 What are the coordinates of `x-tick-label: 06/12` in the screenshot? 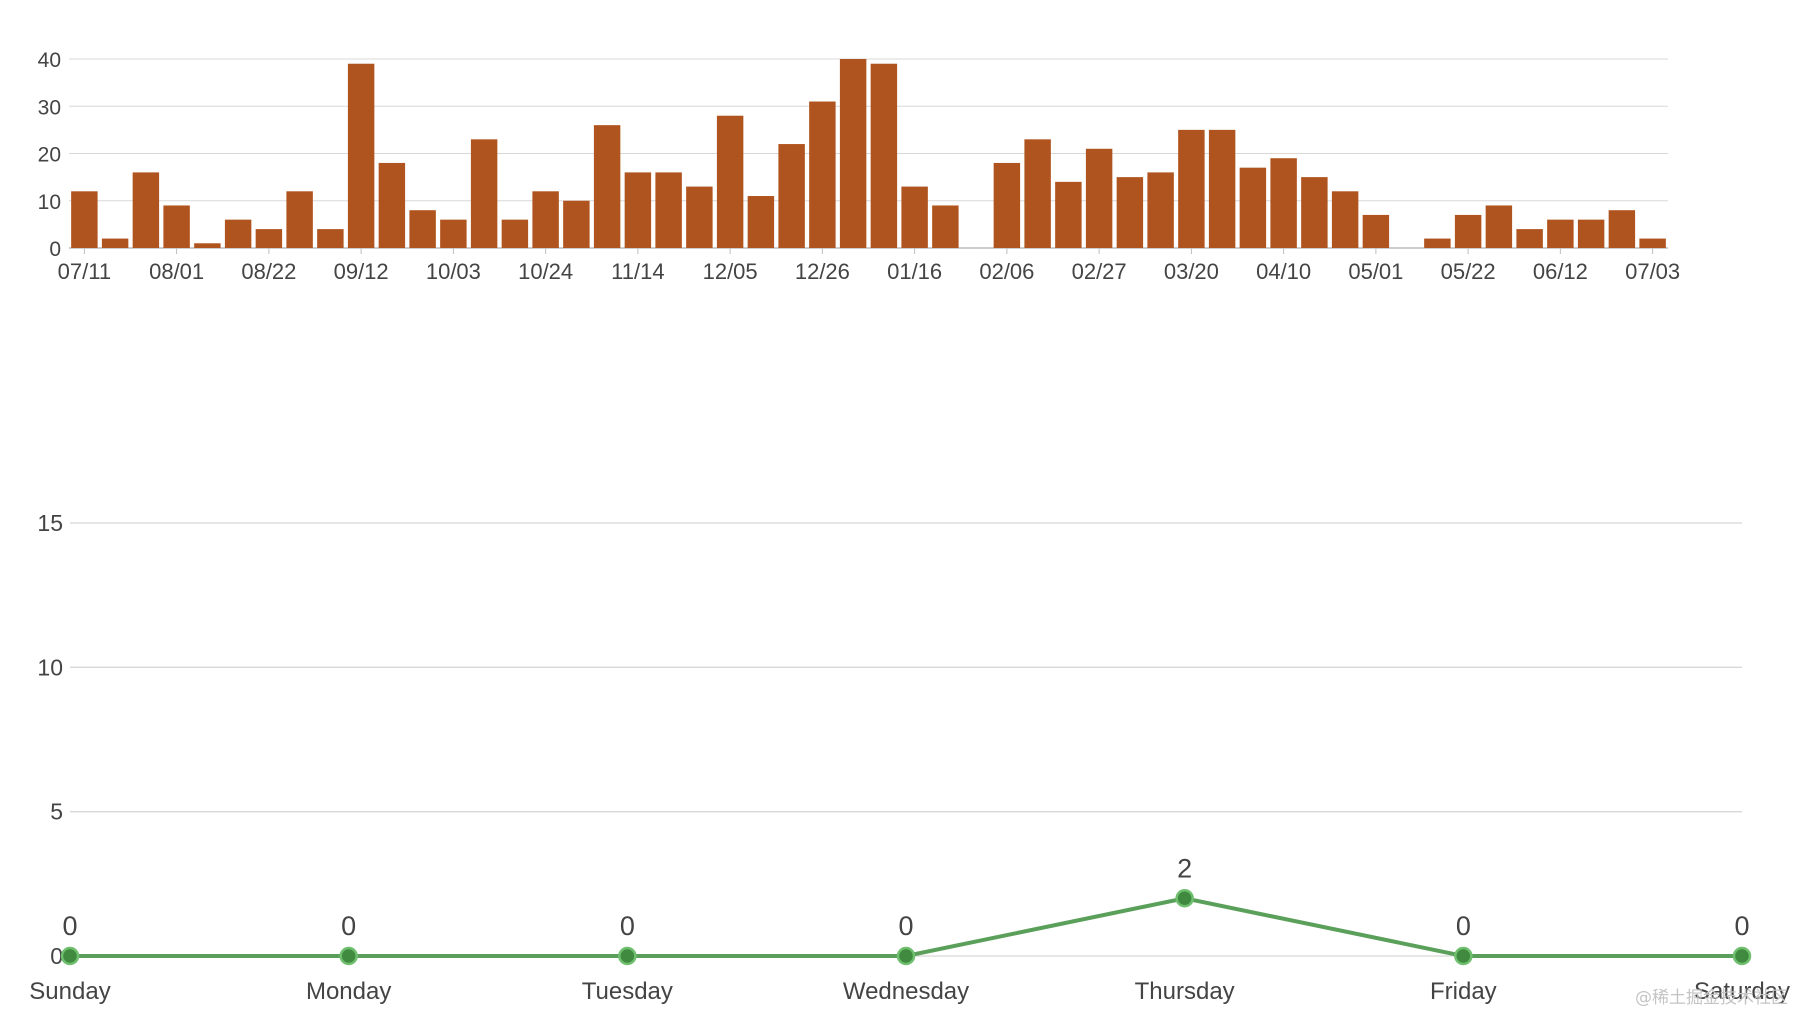 It's located at (1560, 271).